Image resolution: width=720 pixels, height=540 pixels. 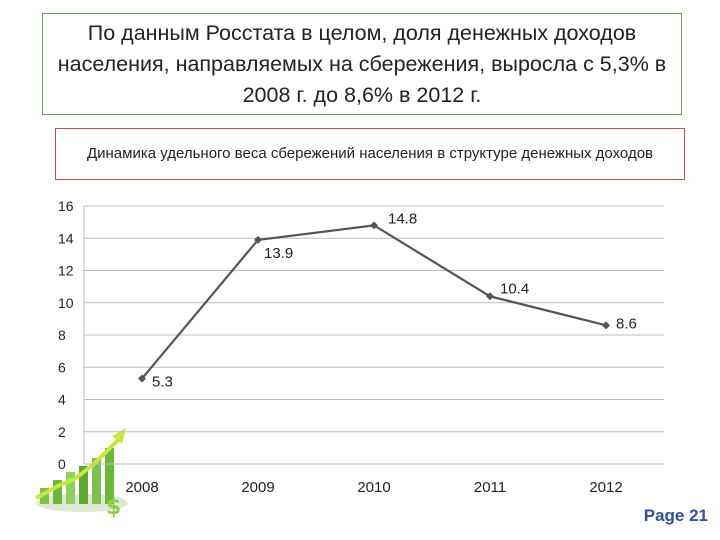 What do you see at coordinates (141, 487) in the screenshot?
I see `x-tick-label: 2008` at bounding box center [141, 487].